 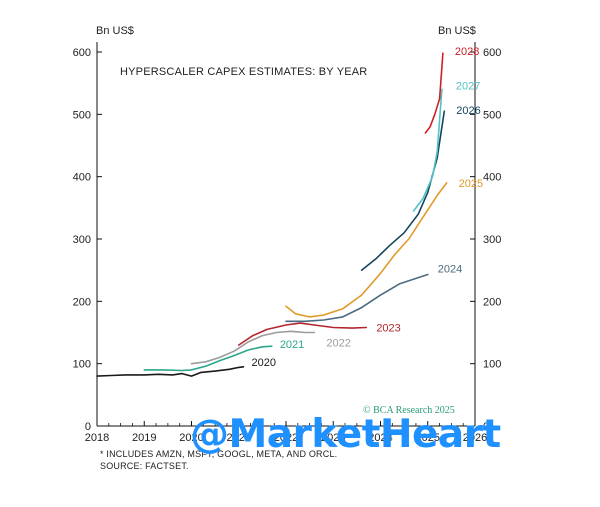 I want to click on x-tick-label: 2025, so click(x=428, y=438).